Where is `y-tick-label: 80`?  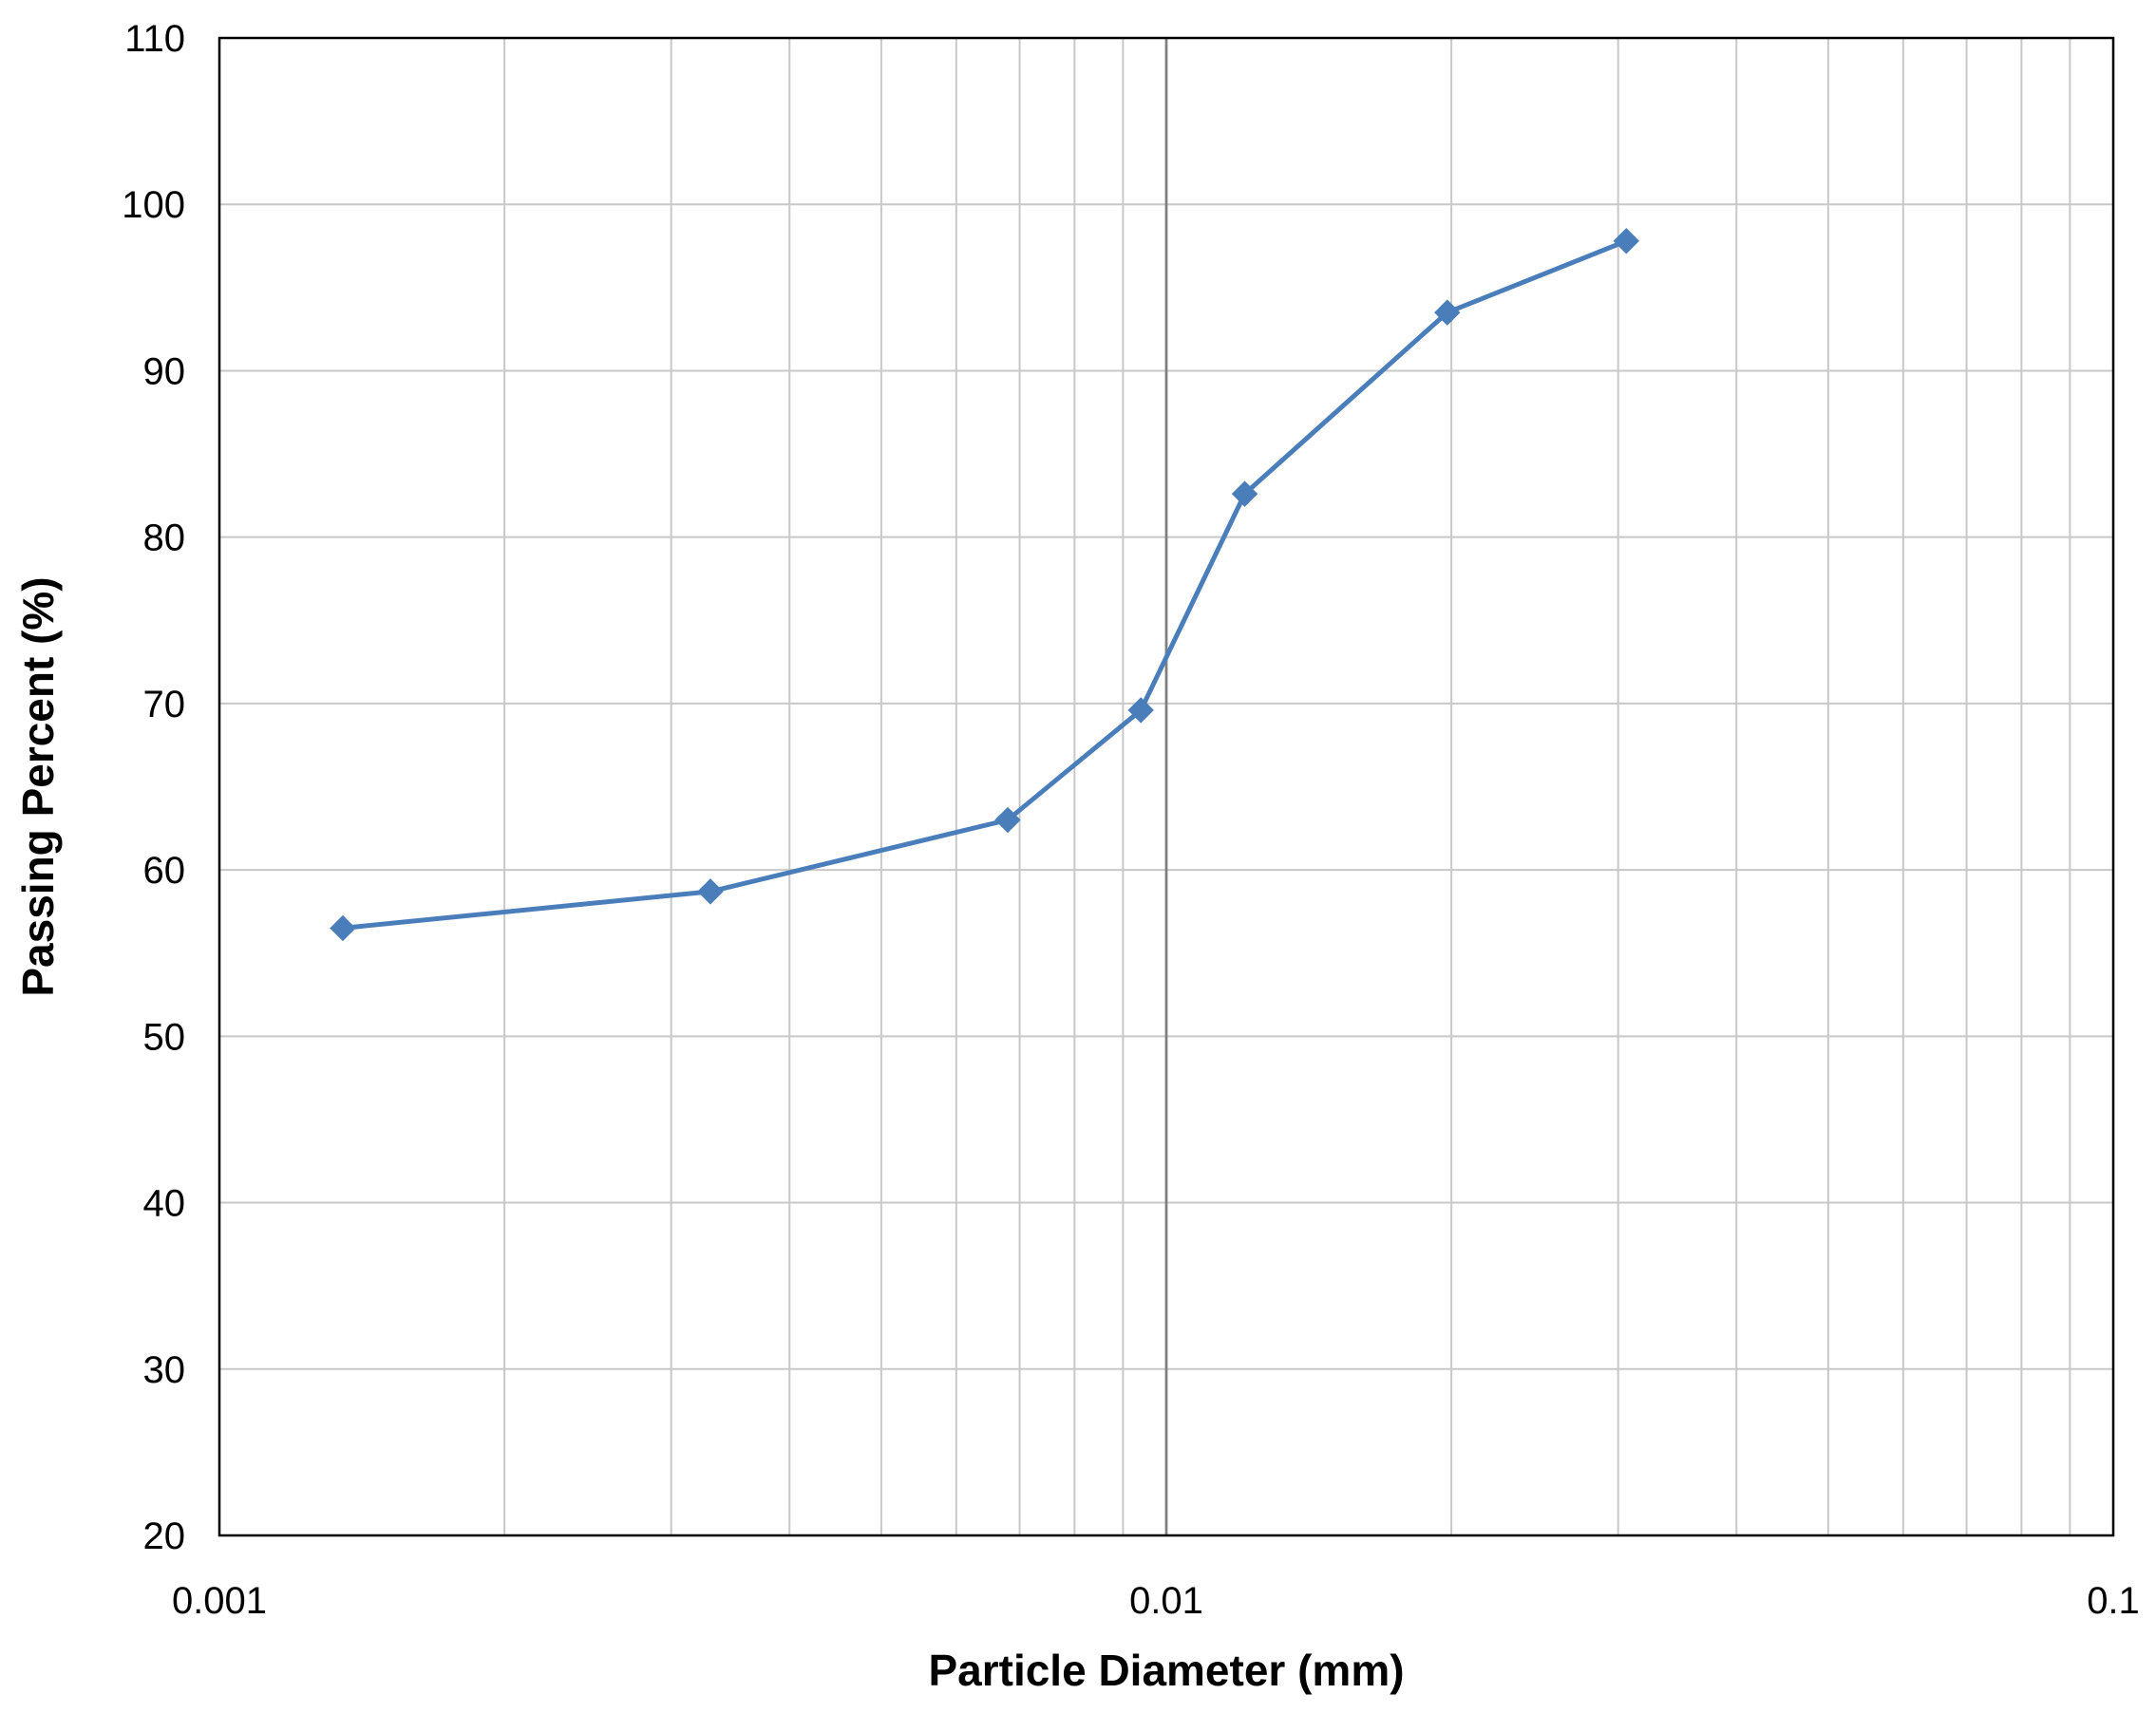 y-tick-label: 80 is located at coordinates (164, 538).